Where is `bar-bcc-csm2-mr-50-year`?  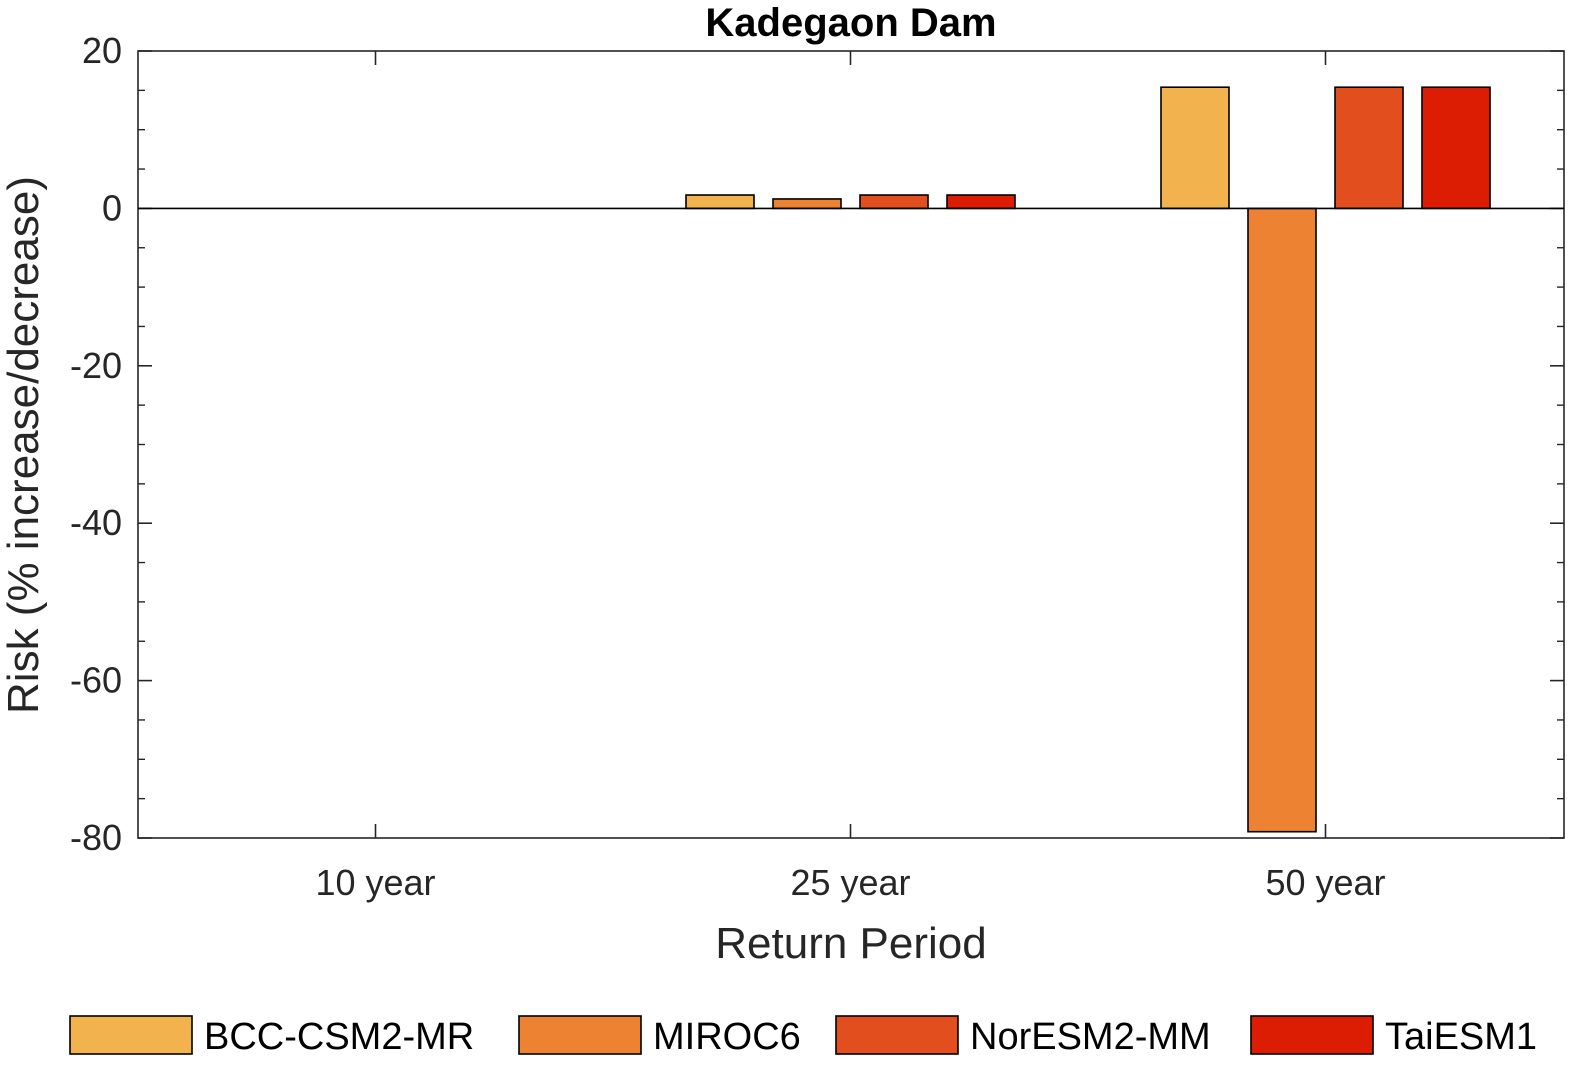
bar-bcc-csm2-mr-50-year is located at coordinates (1195, 148).